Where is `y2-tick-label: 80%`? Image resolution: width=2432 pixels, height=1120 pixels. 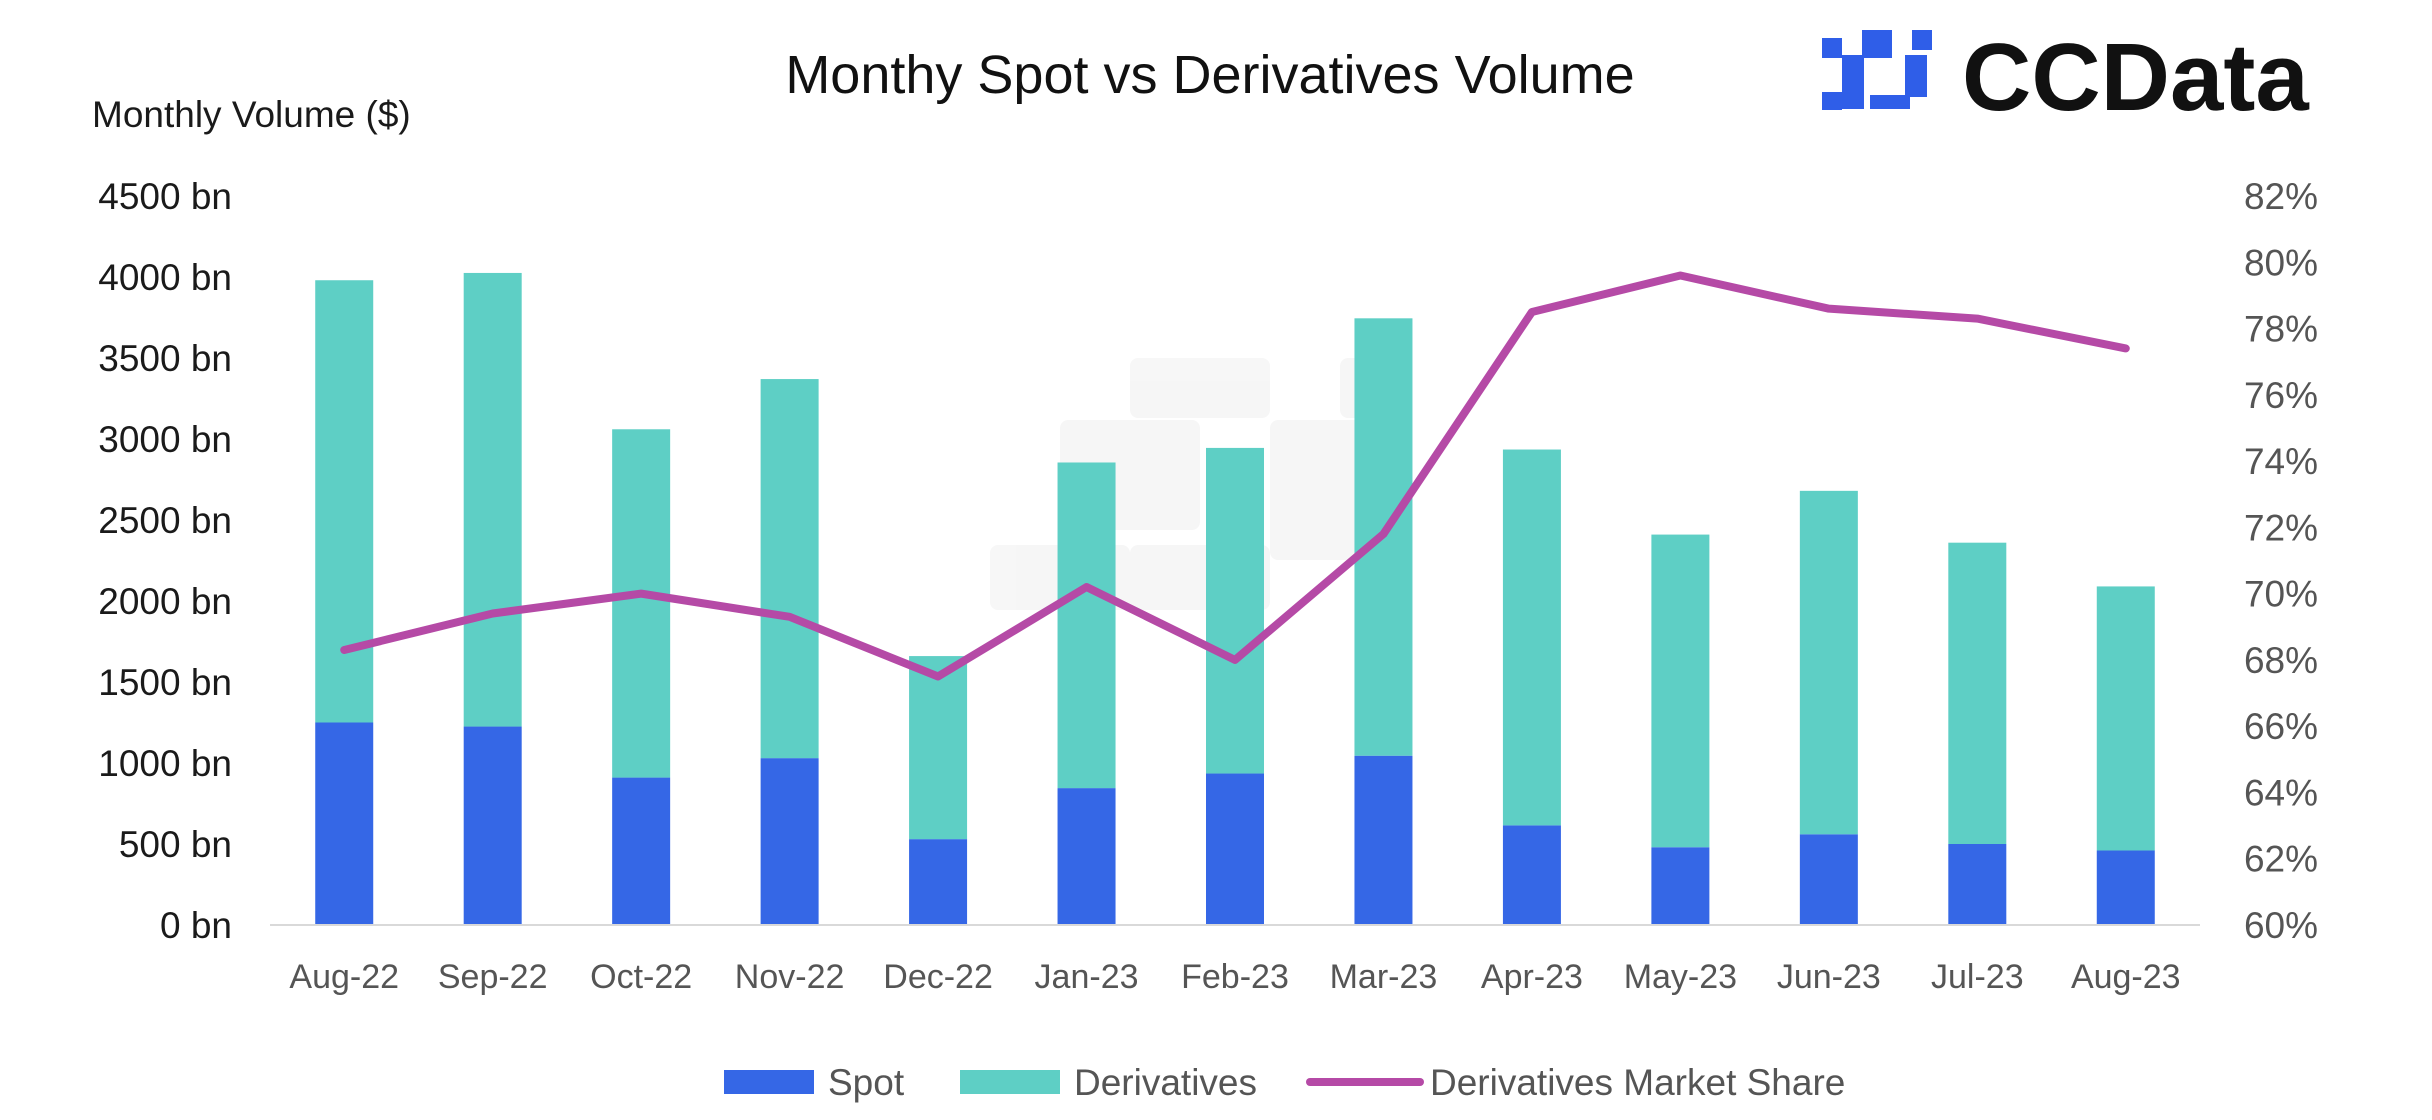
y2-tick-label: 80% is located at coordinates (2281, 262).